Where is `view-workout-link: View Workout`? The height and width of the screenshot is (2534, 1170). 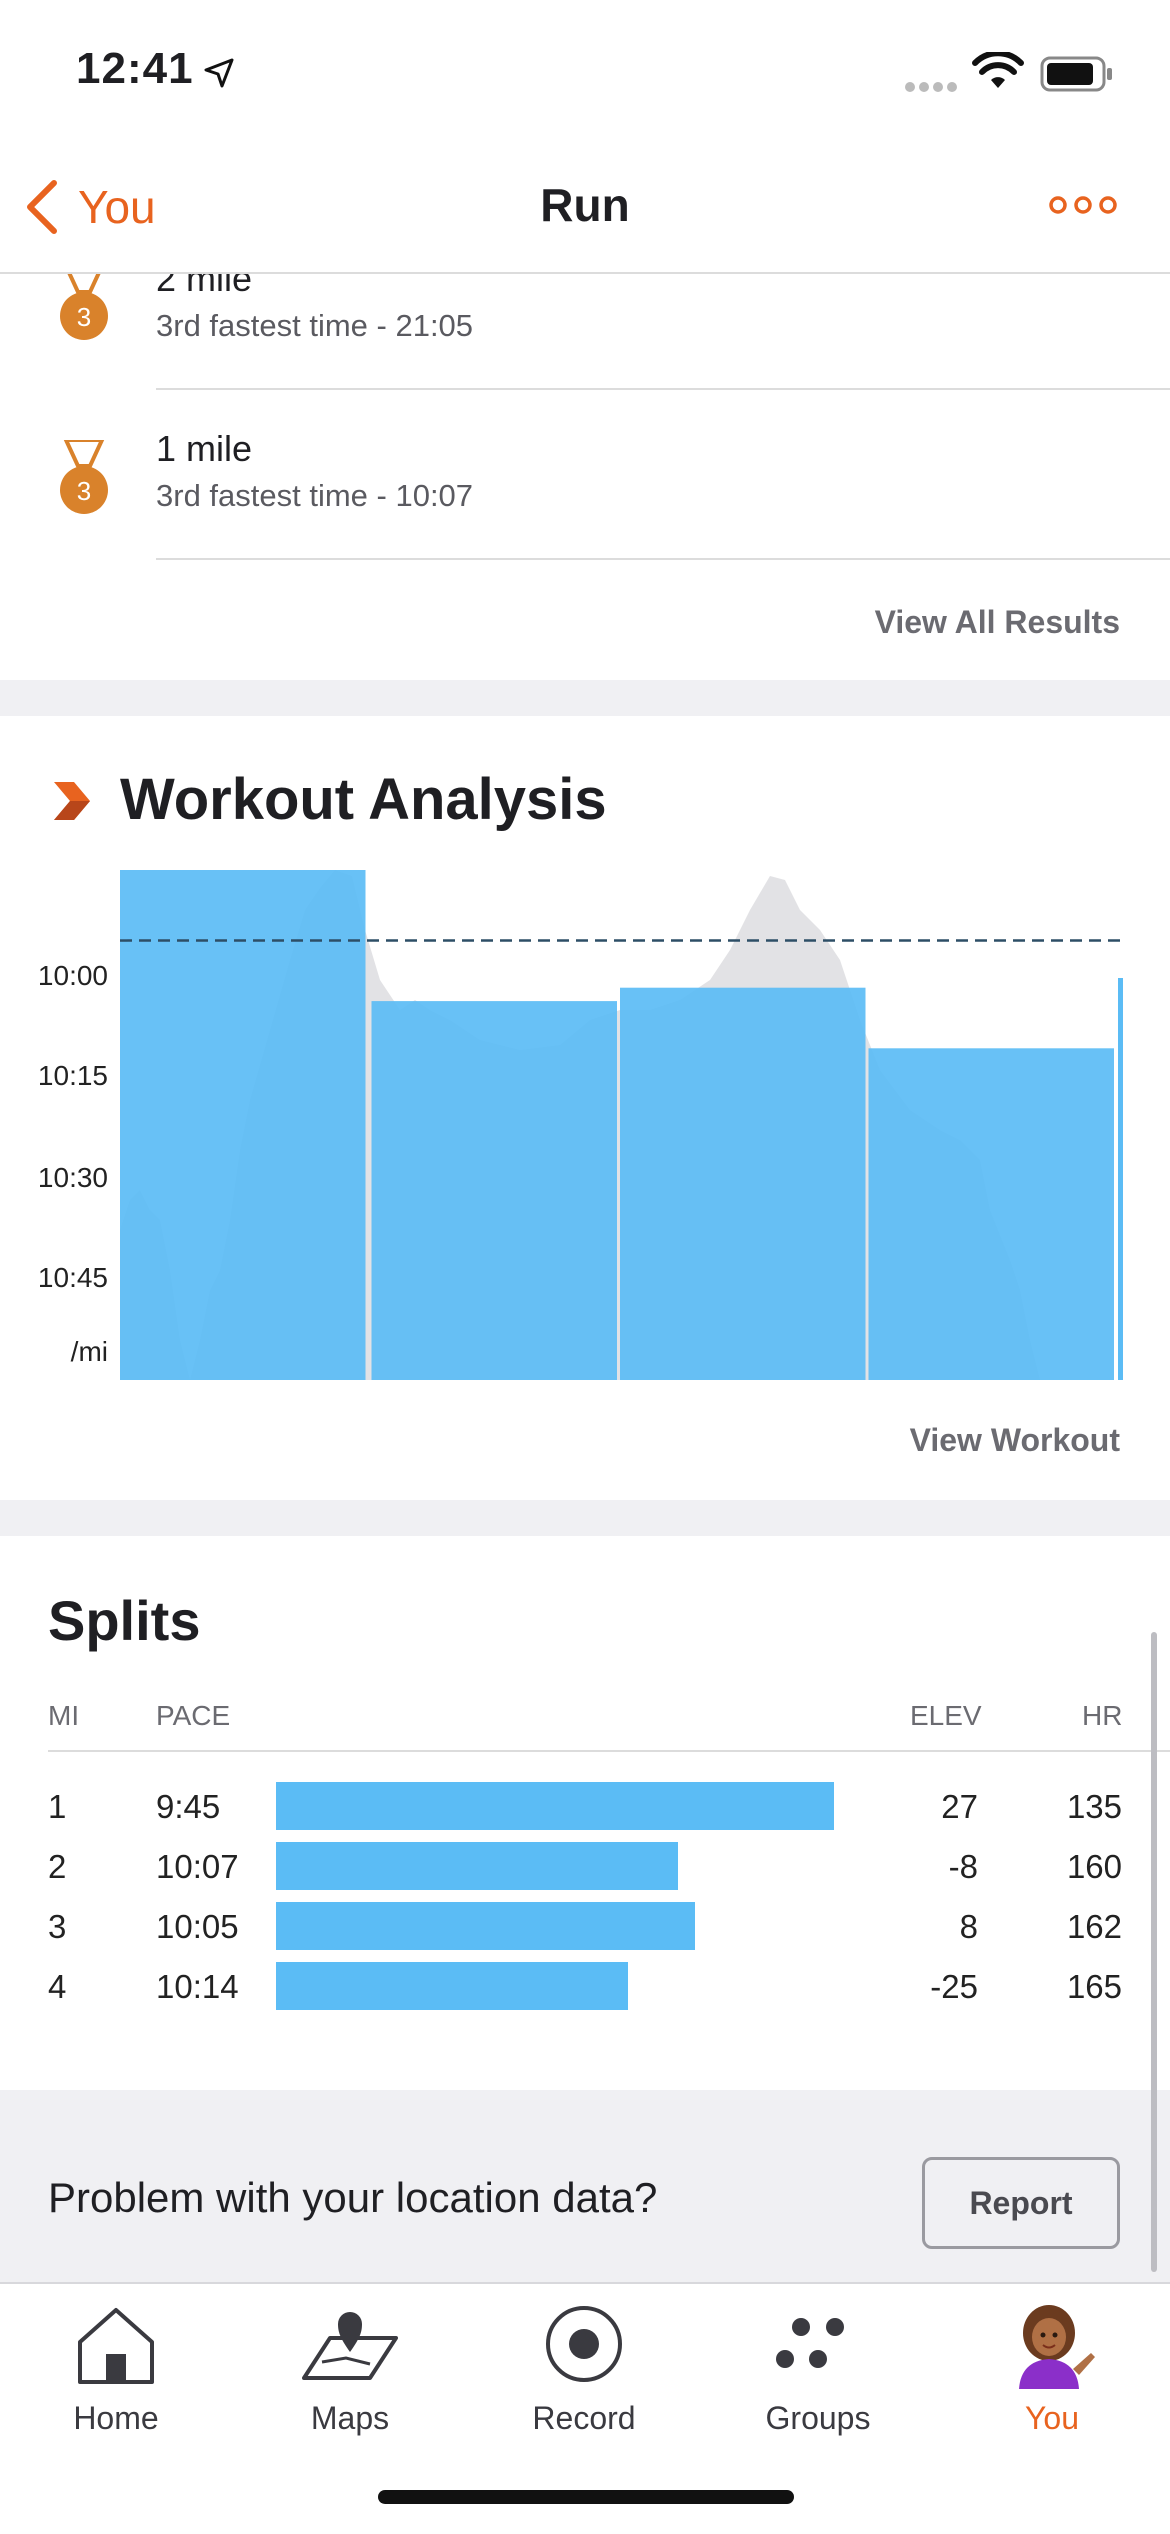
view-workout-link: View Workout is located at coordinates (1014, 1440).